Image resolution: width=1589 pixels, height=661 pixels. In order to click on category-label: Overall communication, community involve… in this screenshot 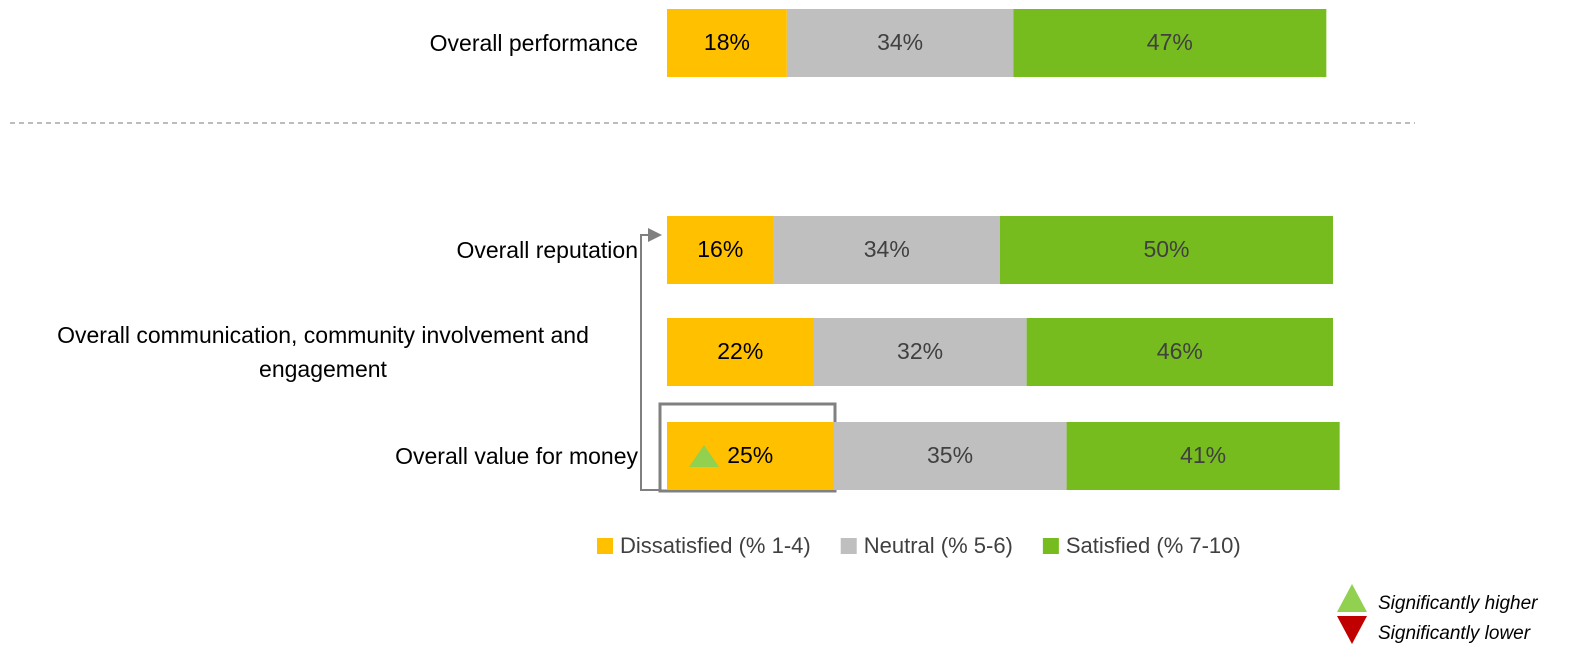, I will do `click(323, 352)`.